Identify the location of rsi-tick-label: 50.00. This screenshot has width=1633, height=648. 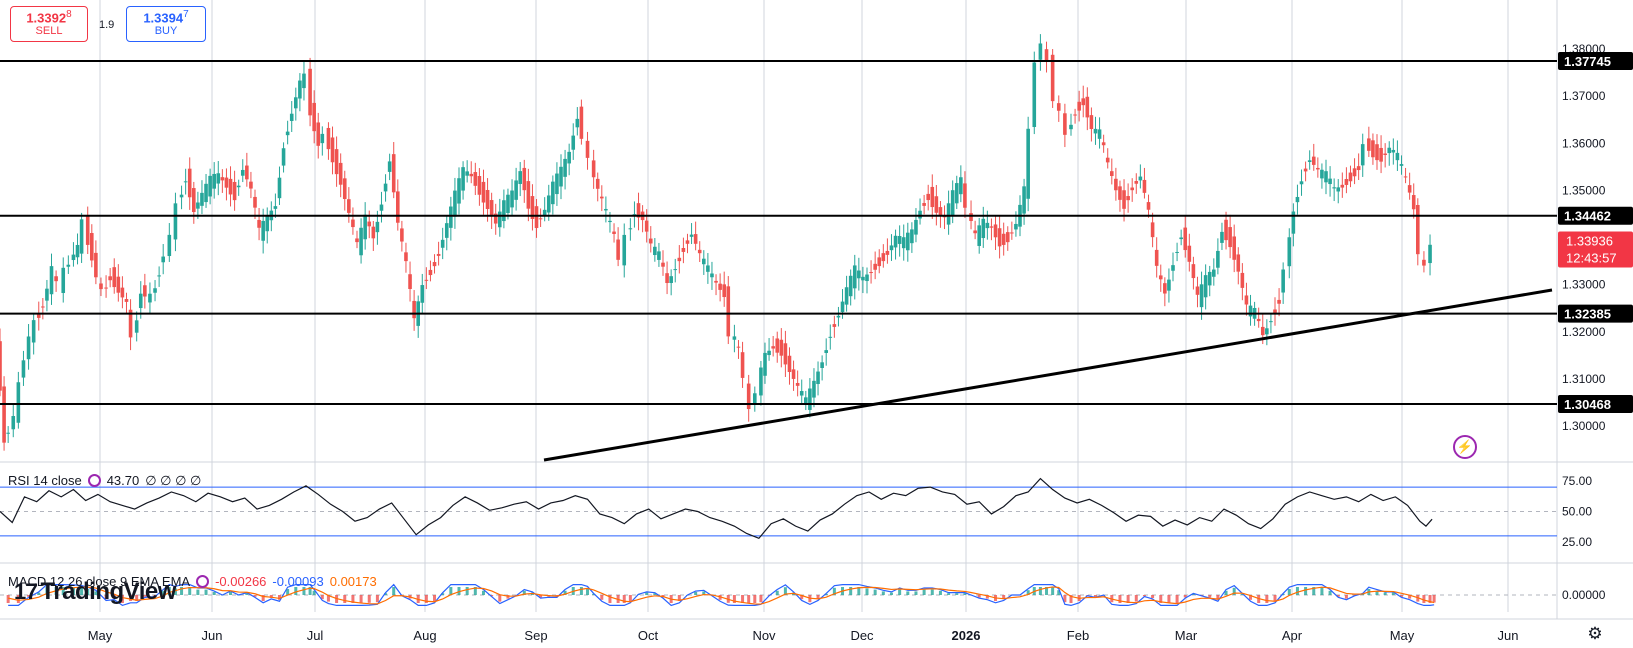
(1577, 512).